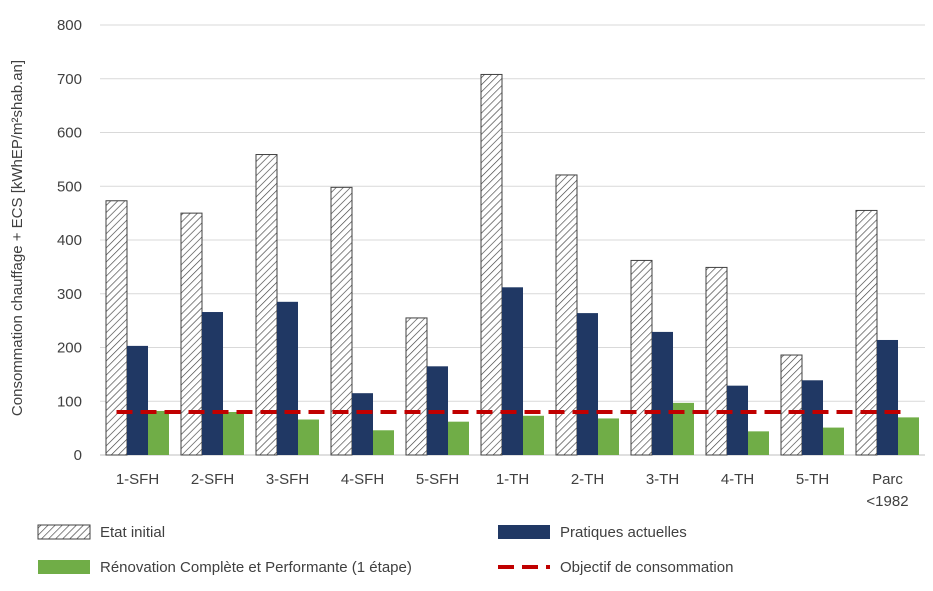  Describe the element at coordinates (287, 479) in the screenshot. I see `x-tick-label: 3-SFH` at that location.